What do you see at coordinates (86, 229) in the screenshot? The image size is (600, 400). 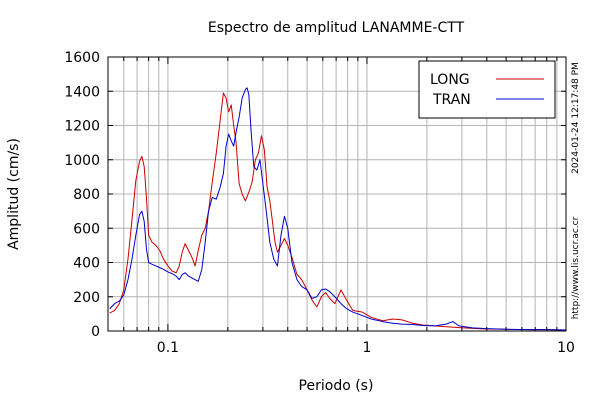 I see `y-tick-label: 600` at bounding box center [86, 229].